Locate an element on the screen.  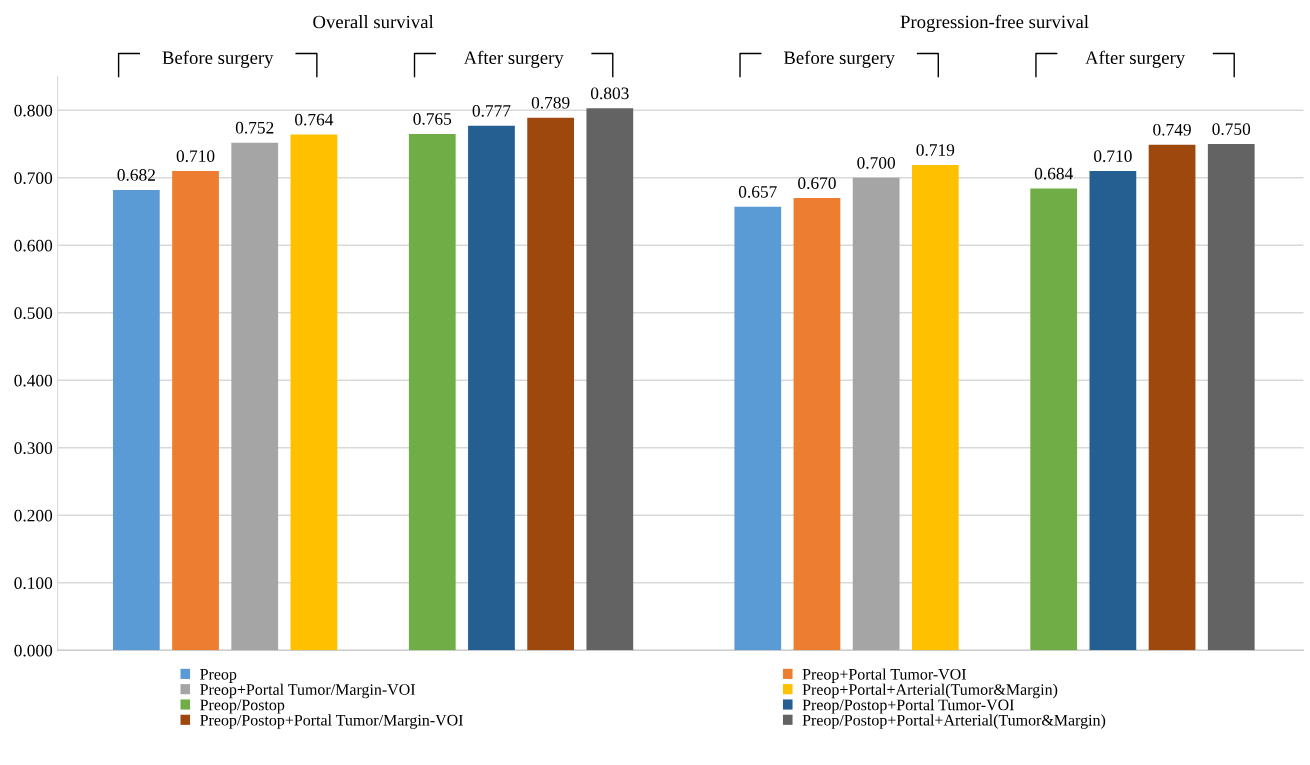
legend-label: Preop/Postop+Portal Tumor-VOI is located at coordinates (908, 706).